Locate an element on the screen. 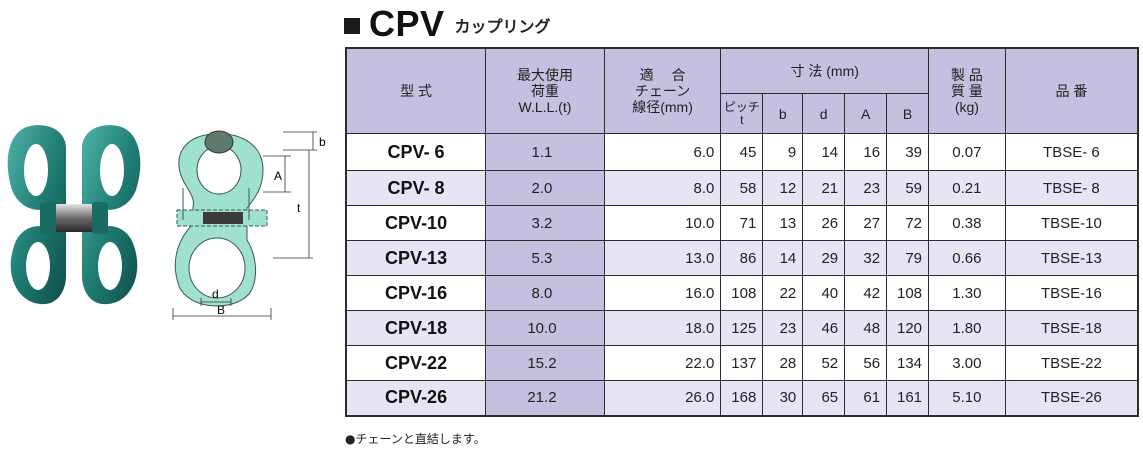 The image size is (1143, 451). table-cell-chain: 6.0 is located at coordinates (662, 152).